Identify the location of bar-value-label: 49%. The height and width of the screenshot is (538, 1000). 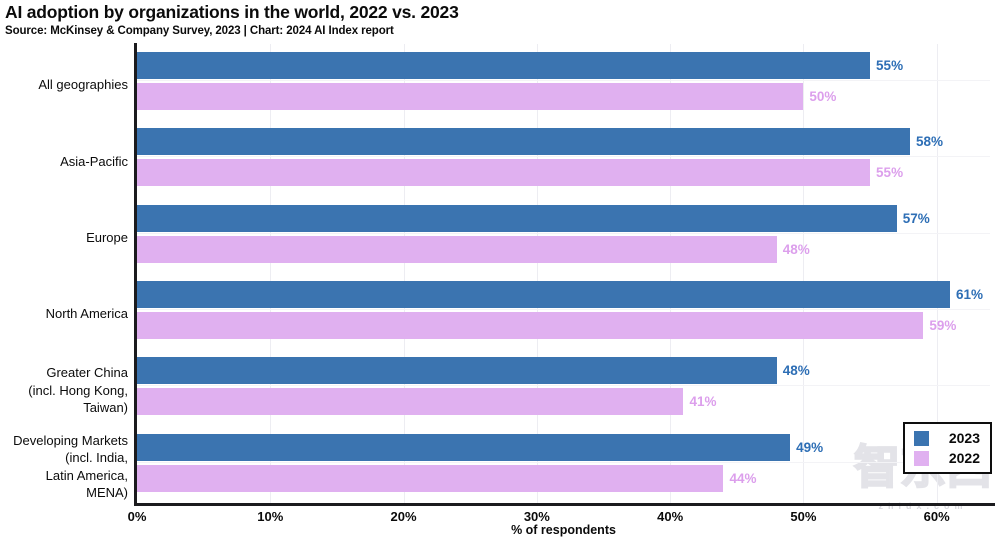
(810, 447).